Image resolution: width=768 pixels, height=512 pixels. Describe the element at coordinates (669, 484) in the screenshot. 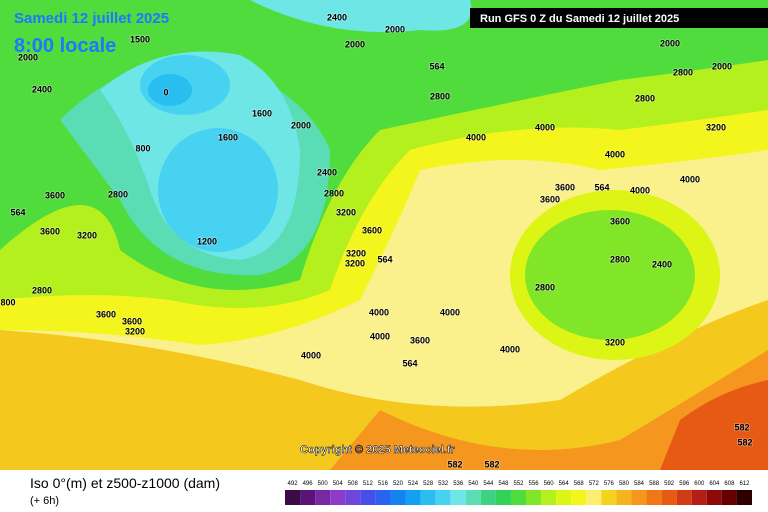

I see `legend-label: 592` at that location.